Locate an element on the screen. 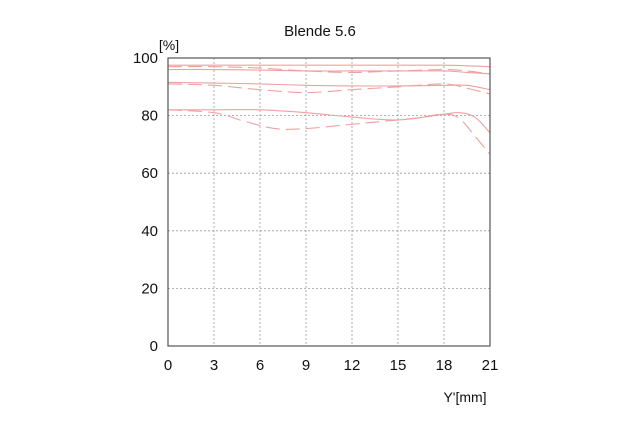  x-tick-label: 15 is located at coordinates (398, 365).